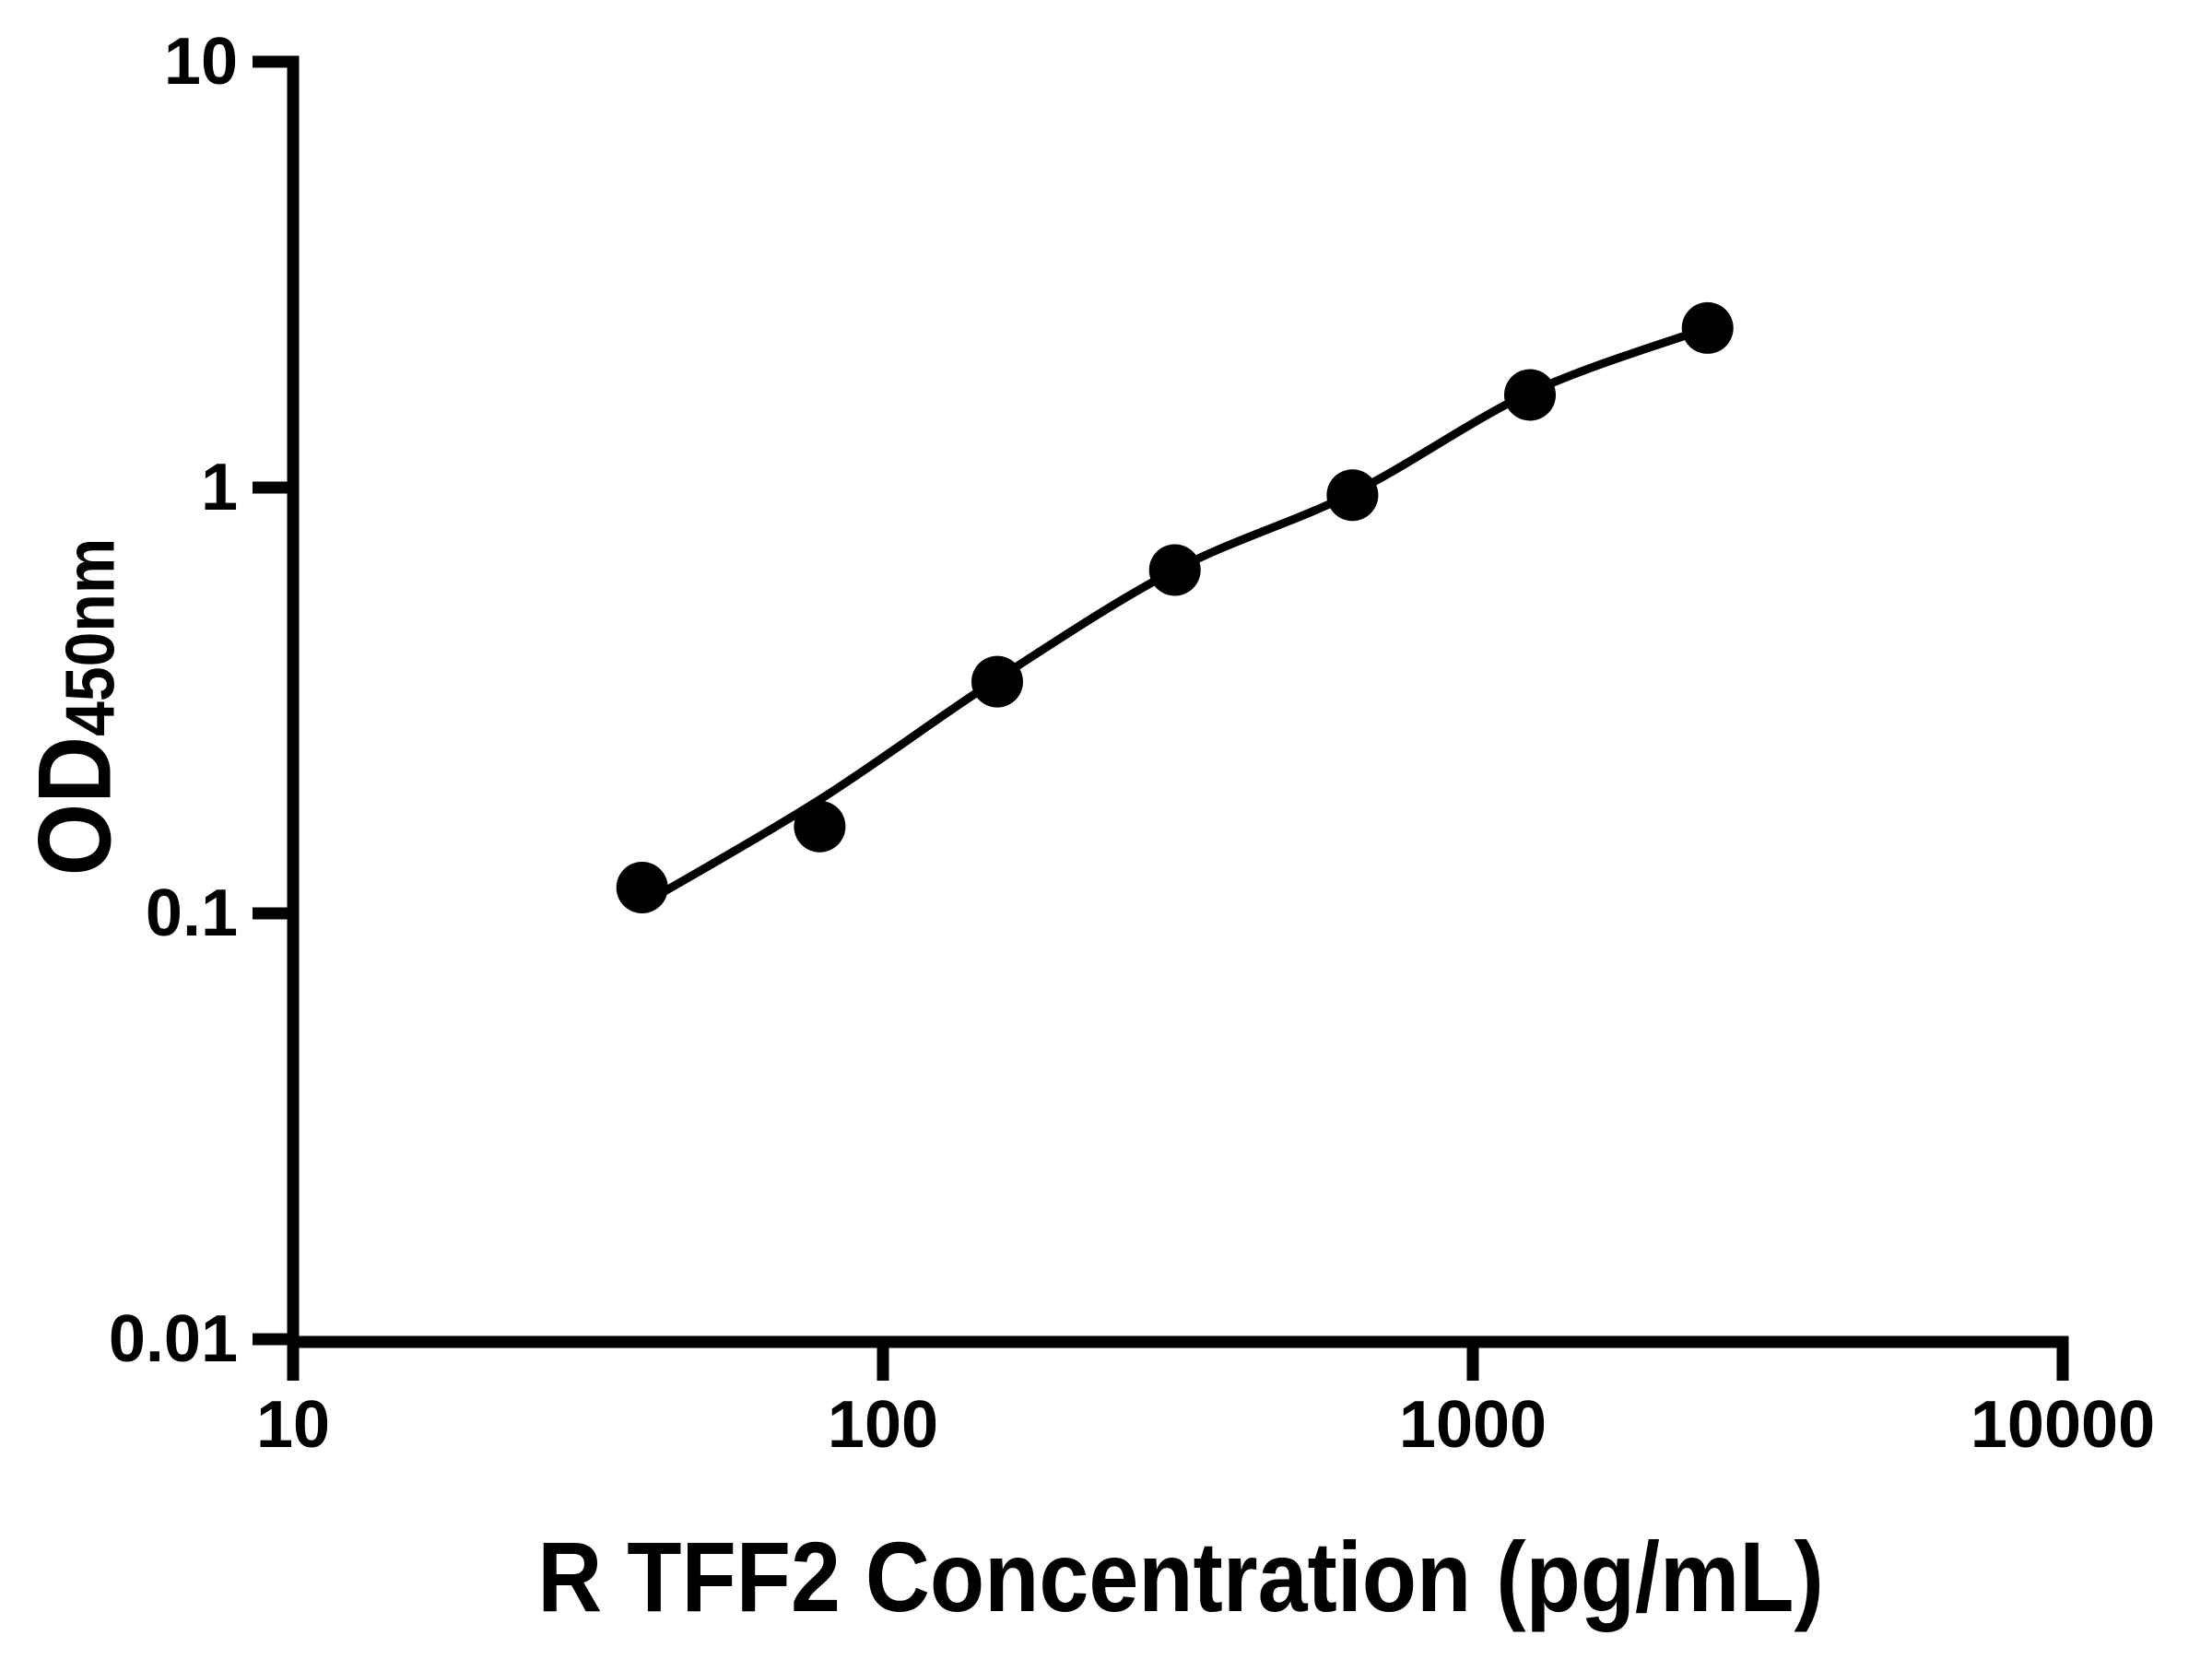 This screenshot has height=1659, width=2212. I want to click on scatter-point-78.13, so click(820, 826).